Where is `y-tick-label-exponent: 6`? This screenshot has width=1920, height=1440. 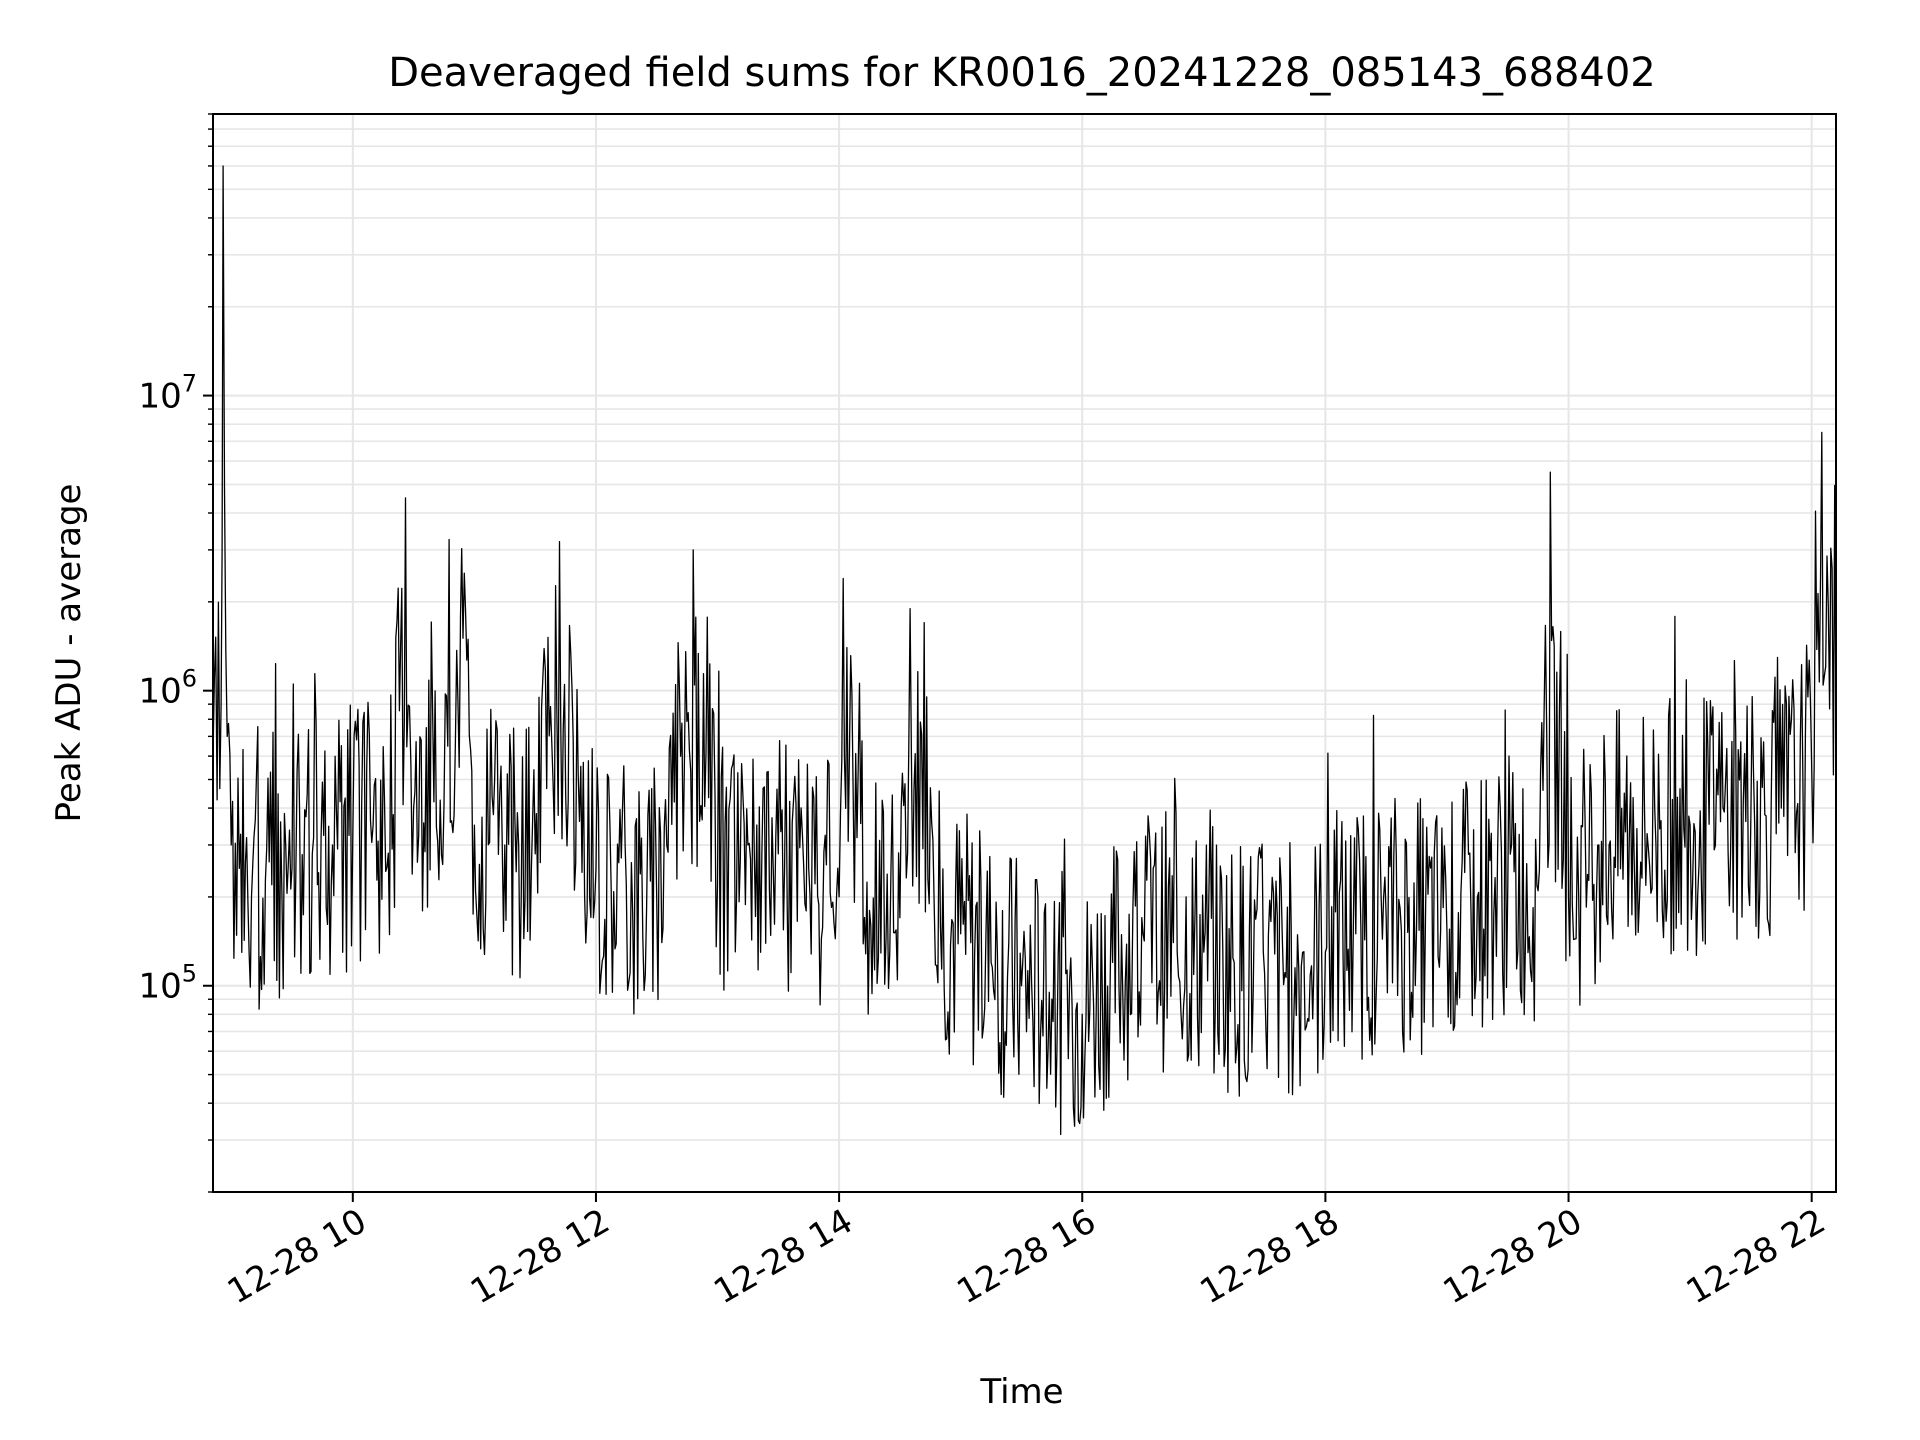
y-tick-label-exponent: 6 is located at coordinates (189, 679).